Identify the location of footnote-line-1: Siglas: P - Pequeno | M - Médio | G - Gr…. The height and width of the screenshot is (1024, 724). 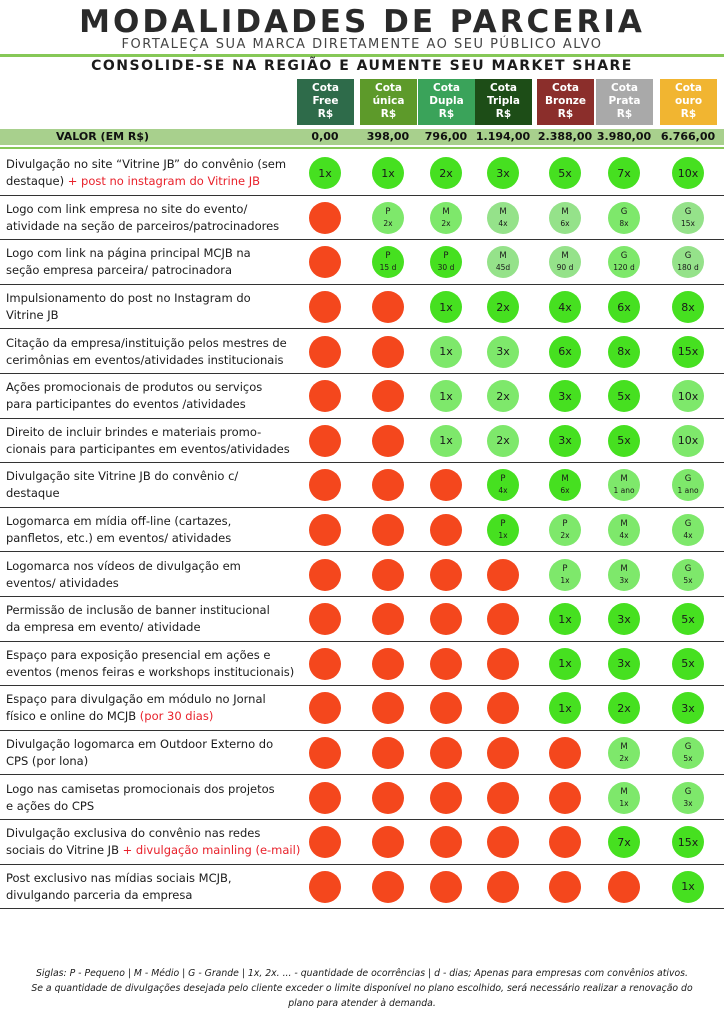
(362, 973).